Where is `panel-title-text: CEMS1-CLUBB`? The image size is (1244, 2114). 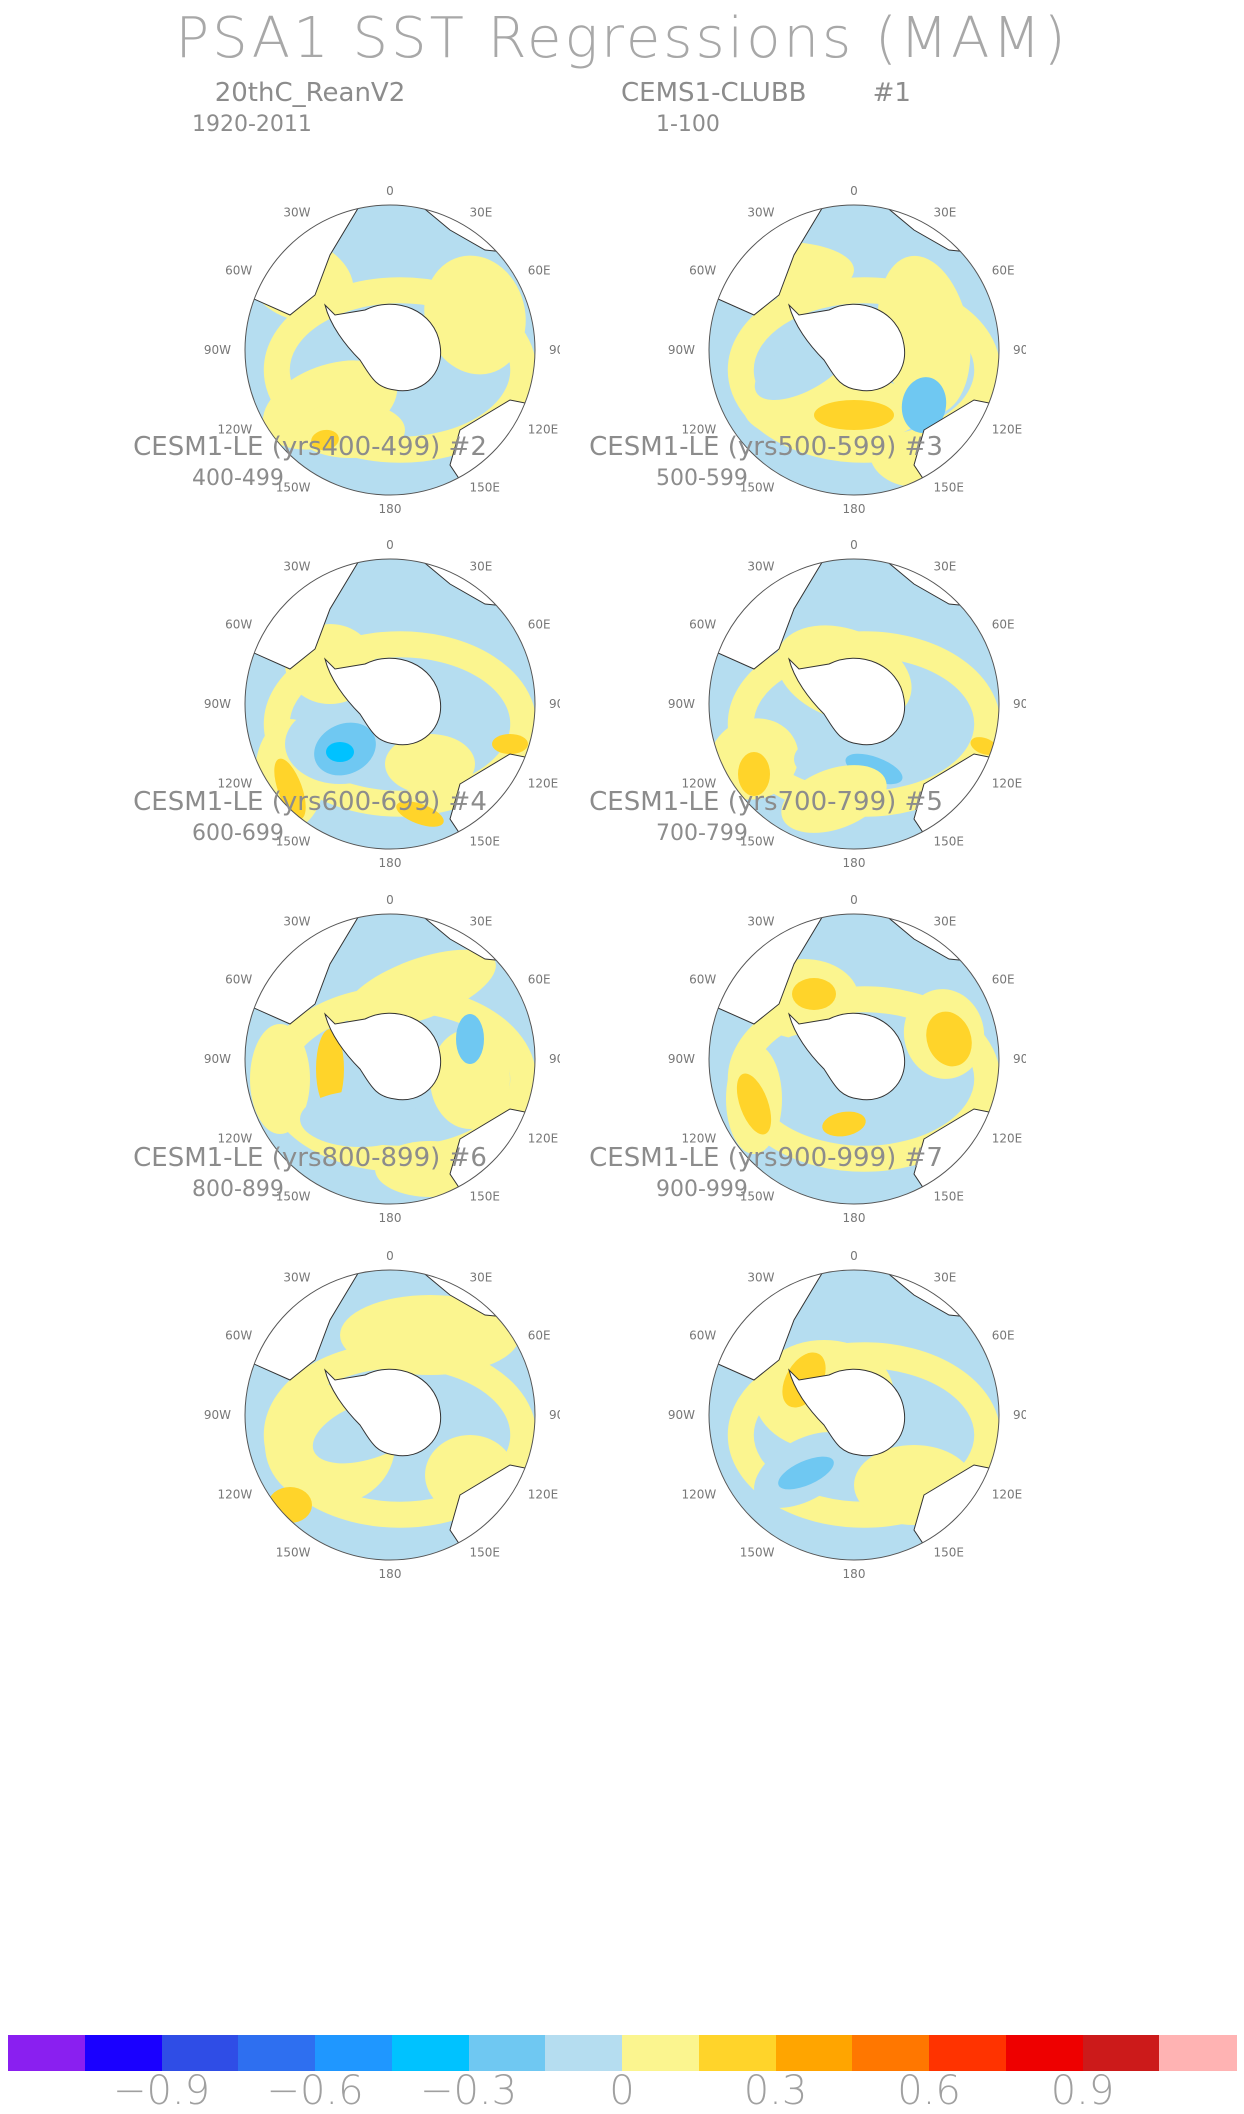
panel-title-text: CEMS1-CLUBB is located at coordinates (714, 93).